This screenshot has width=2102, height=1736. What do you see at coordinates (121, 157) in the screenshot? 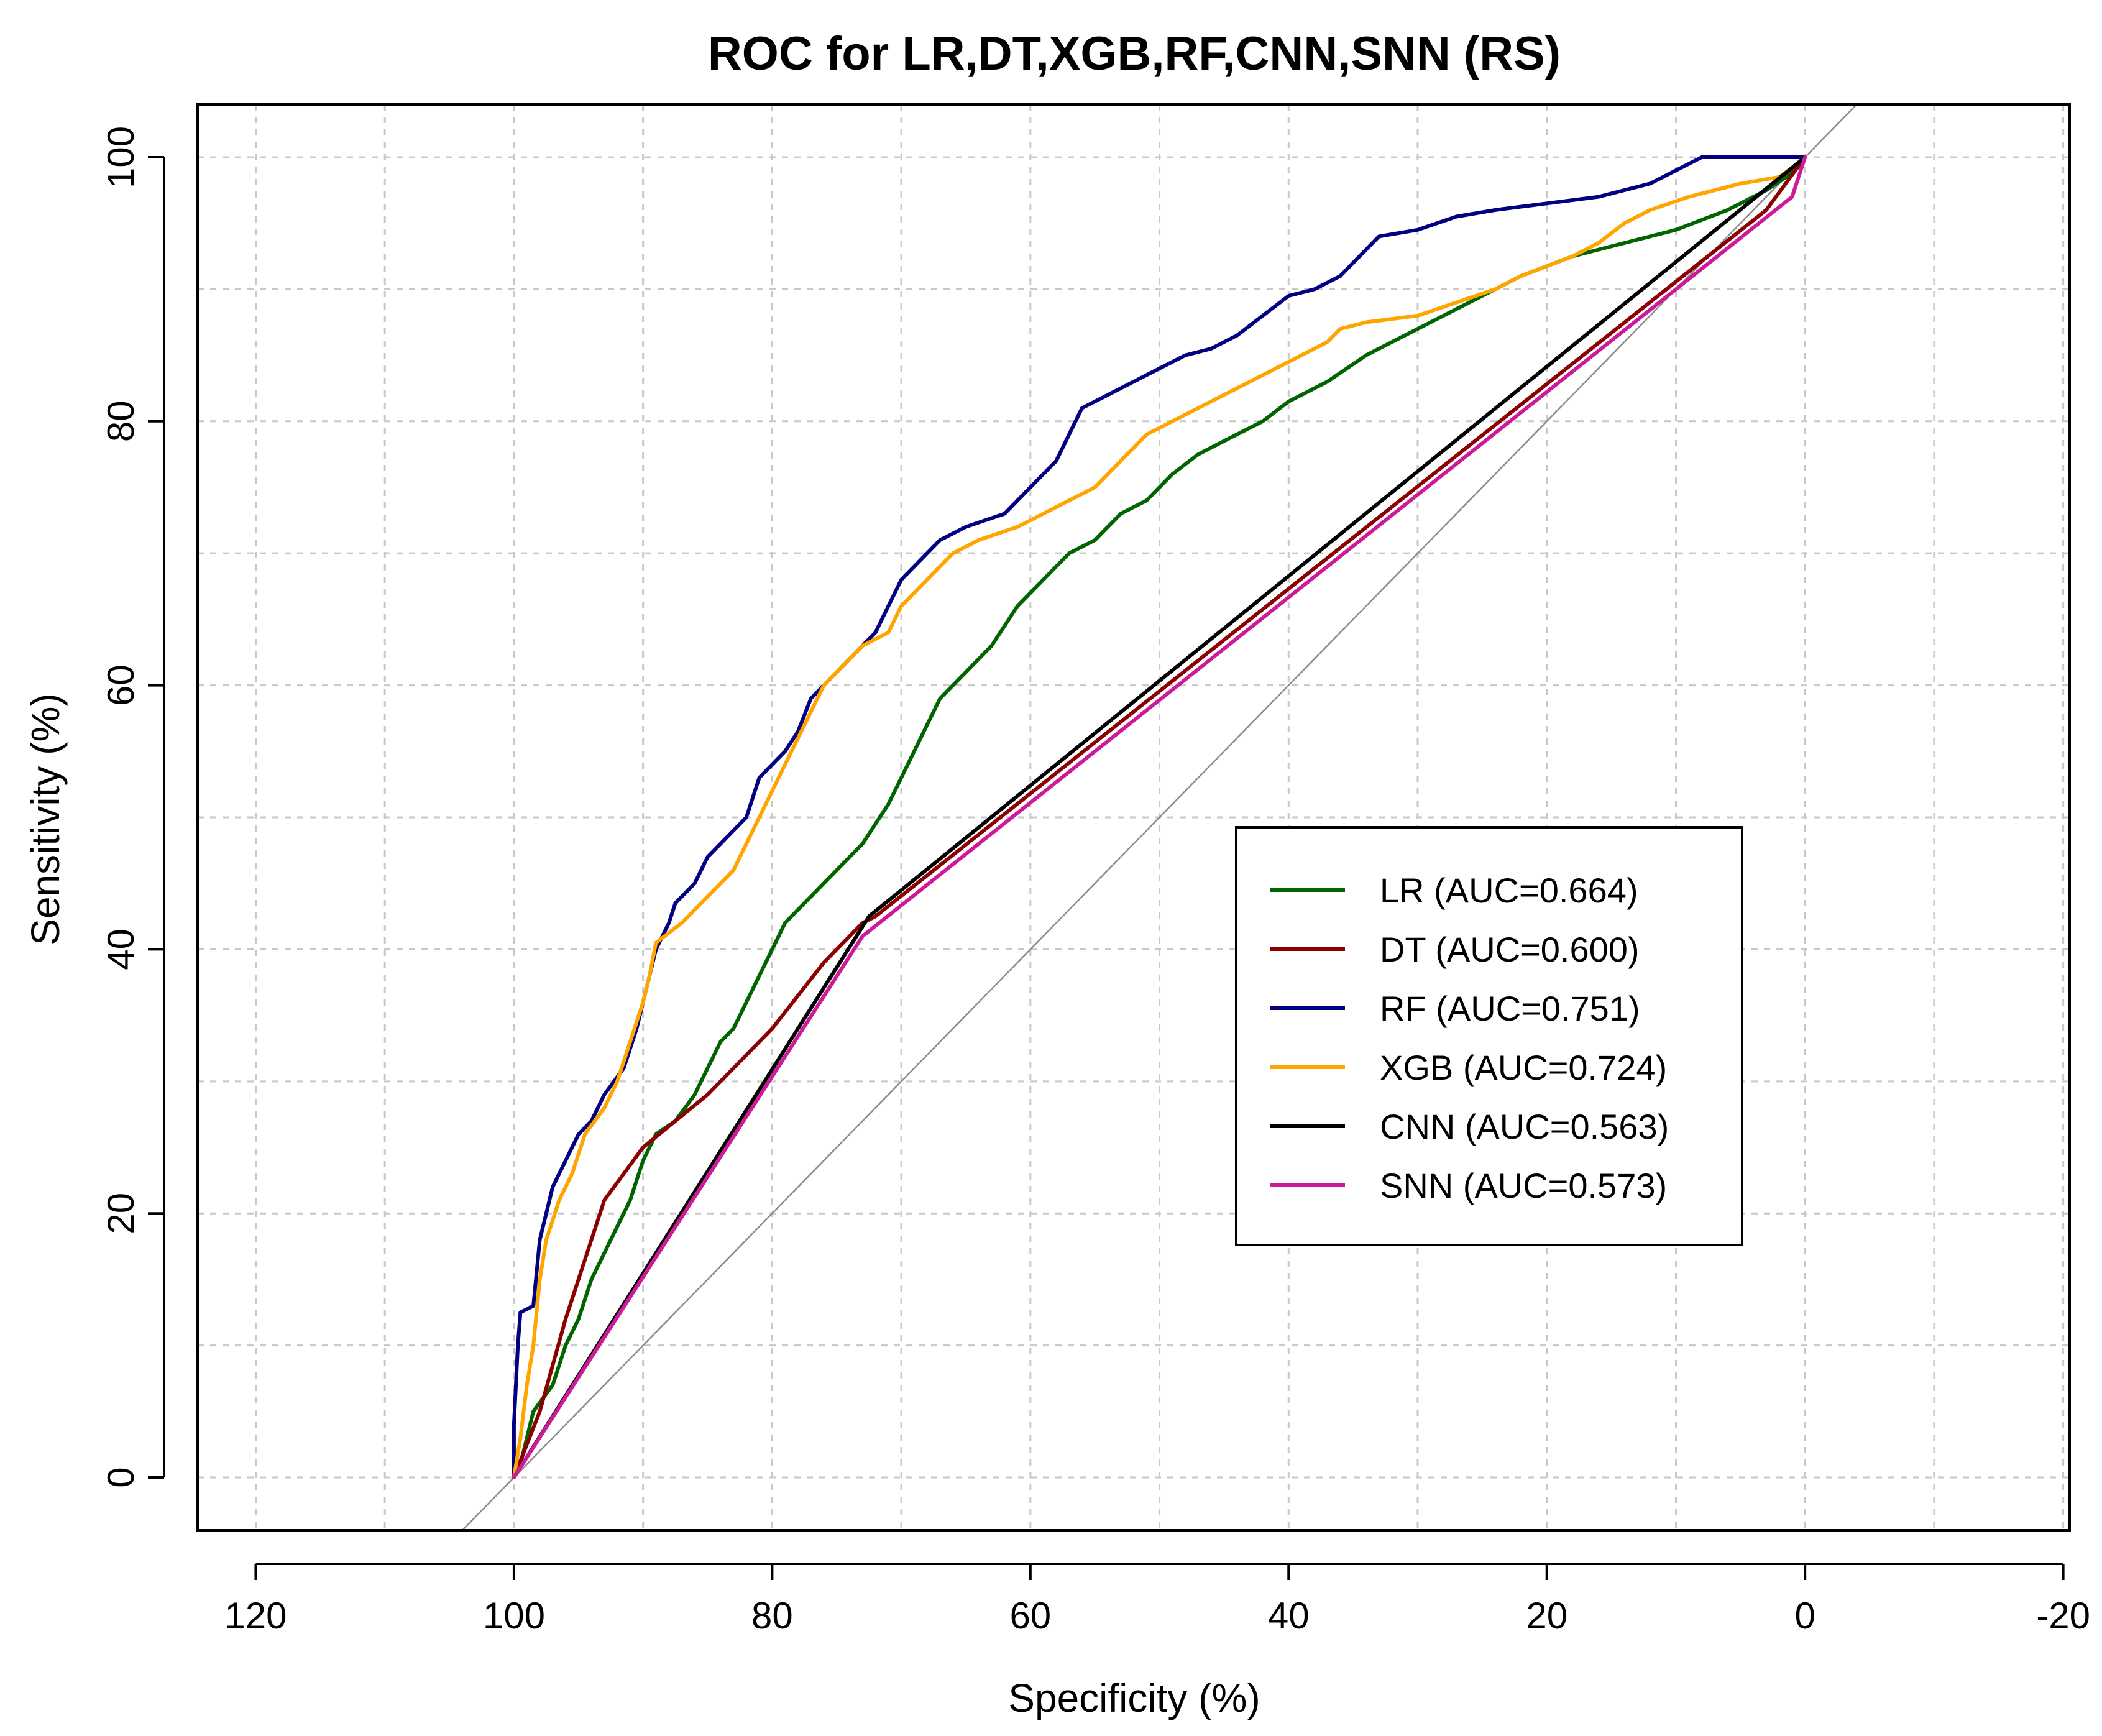
I see `y-tick-label: 100` at bounding box center [121, 157].